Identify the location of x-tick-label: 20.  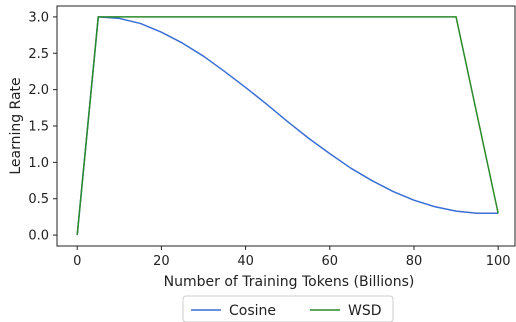
(161, 261).